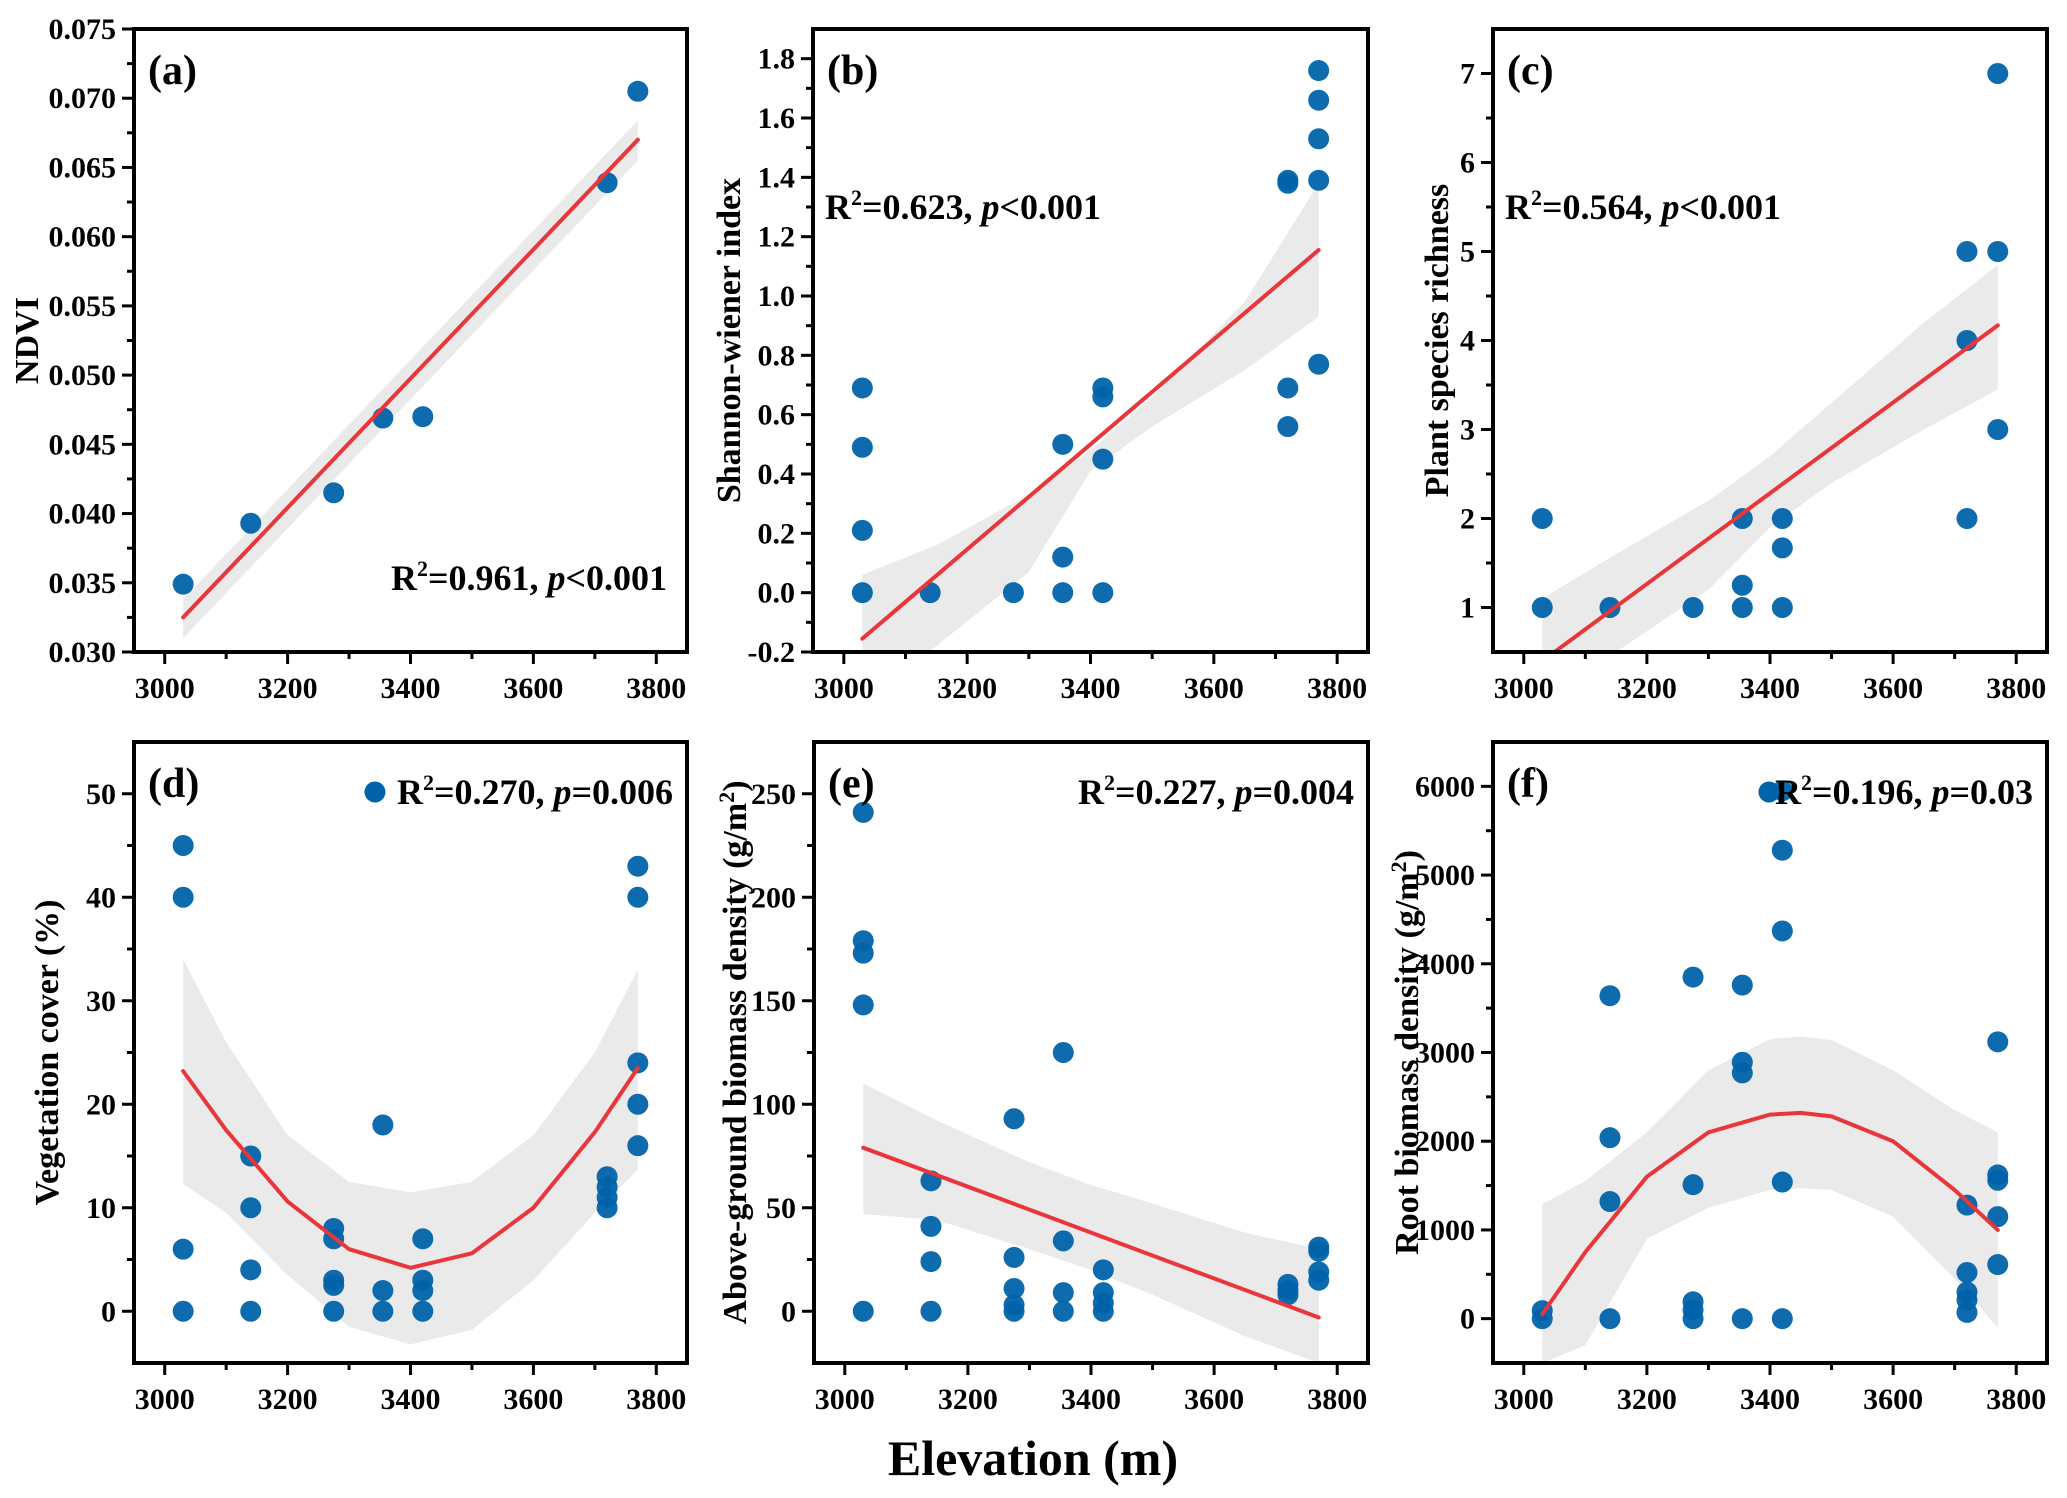  What do you see at coordinates (101, 1208) in the screenshot?
I see `y-tick-label: 10` at bounding box center [101, 1208].